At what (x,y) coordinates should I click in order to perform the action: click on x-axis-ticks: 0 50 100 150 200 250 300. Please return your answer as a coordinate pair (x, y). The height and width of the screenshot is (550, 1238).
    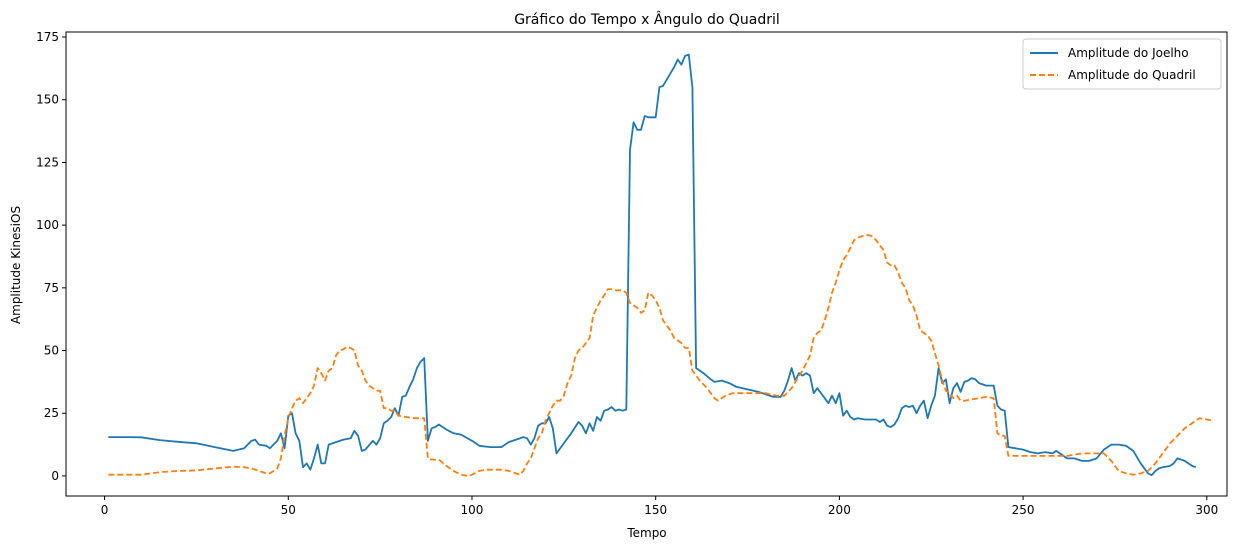
    Looking at the image, I should click on (659, 506).